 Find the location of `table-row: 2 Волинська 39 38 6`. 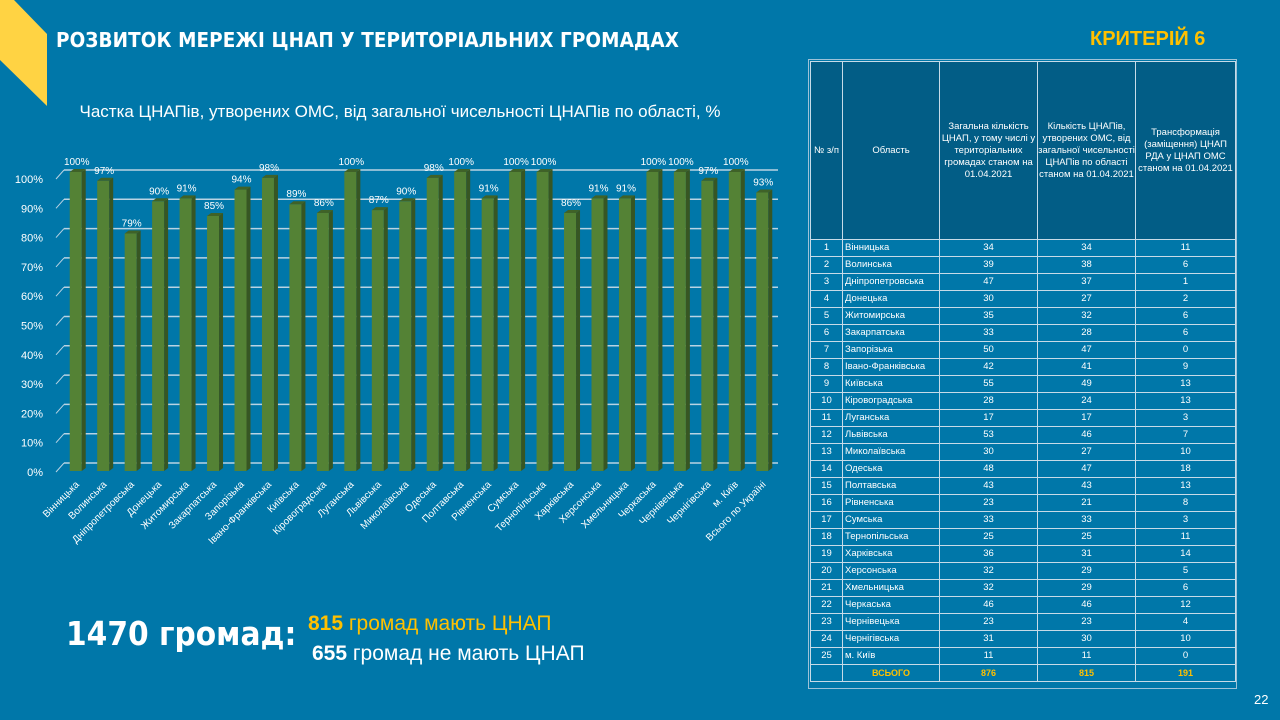

table-row: 2 Волинська 39 38 6 is located at coordinates (1023, 265).